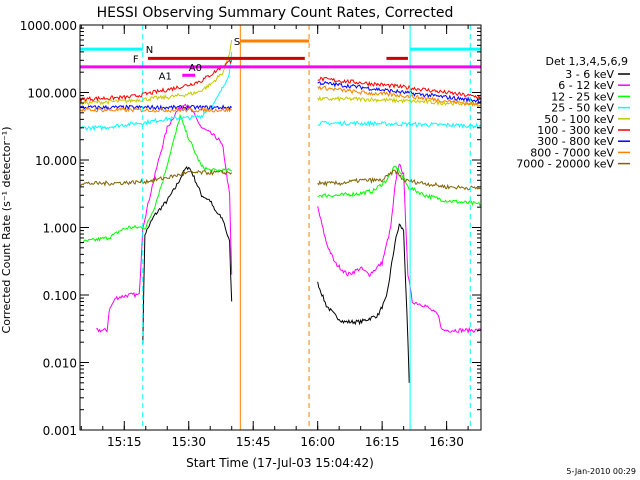 This screenshot has width=640, height=480. What do you see at coordinates (136, 59) in the screenshot?
I see `flag-label-f: F` at bounding box center [136, 59].